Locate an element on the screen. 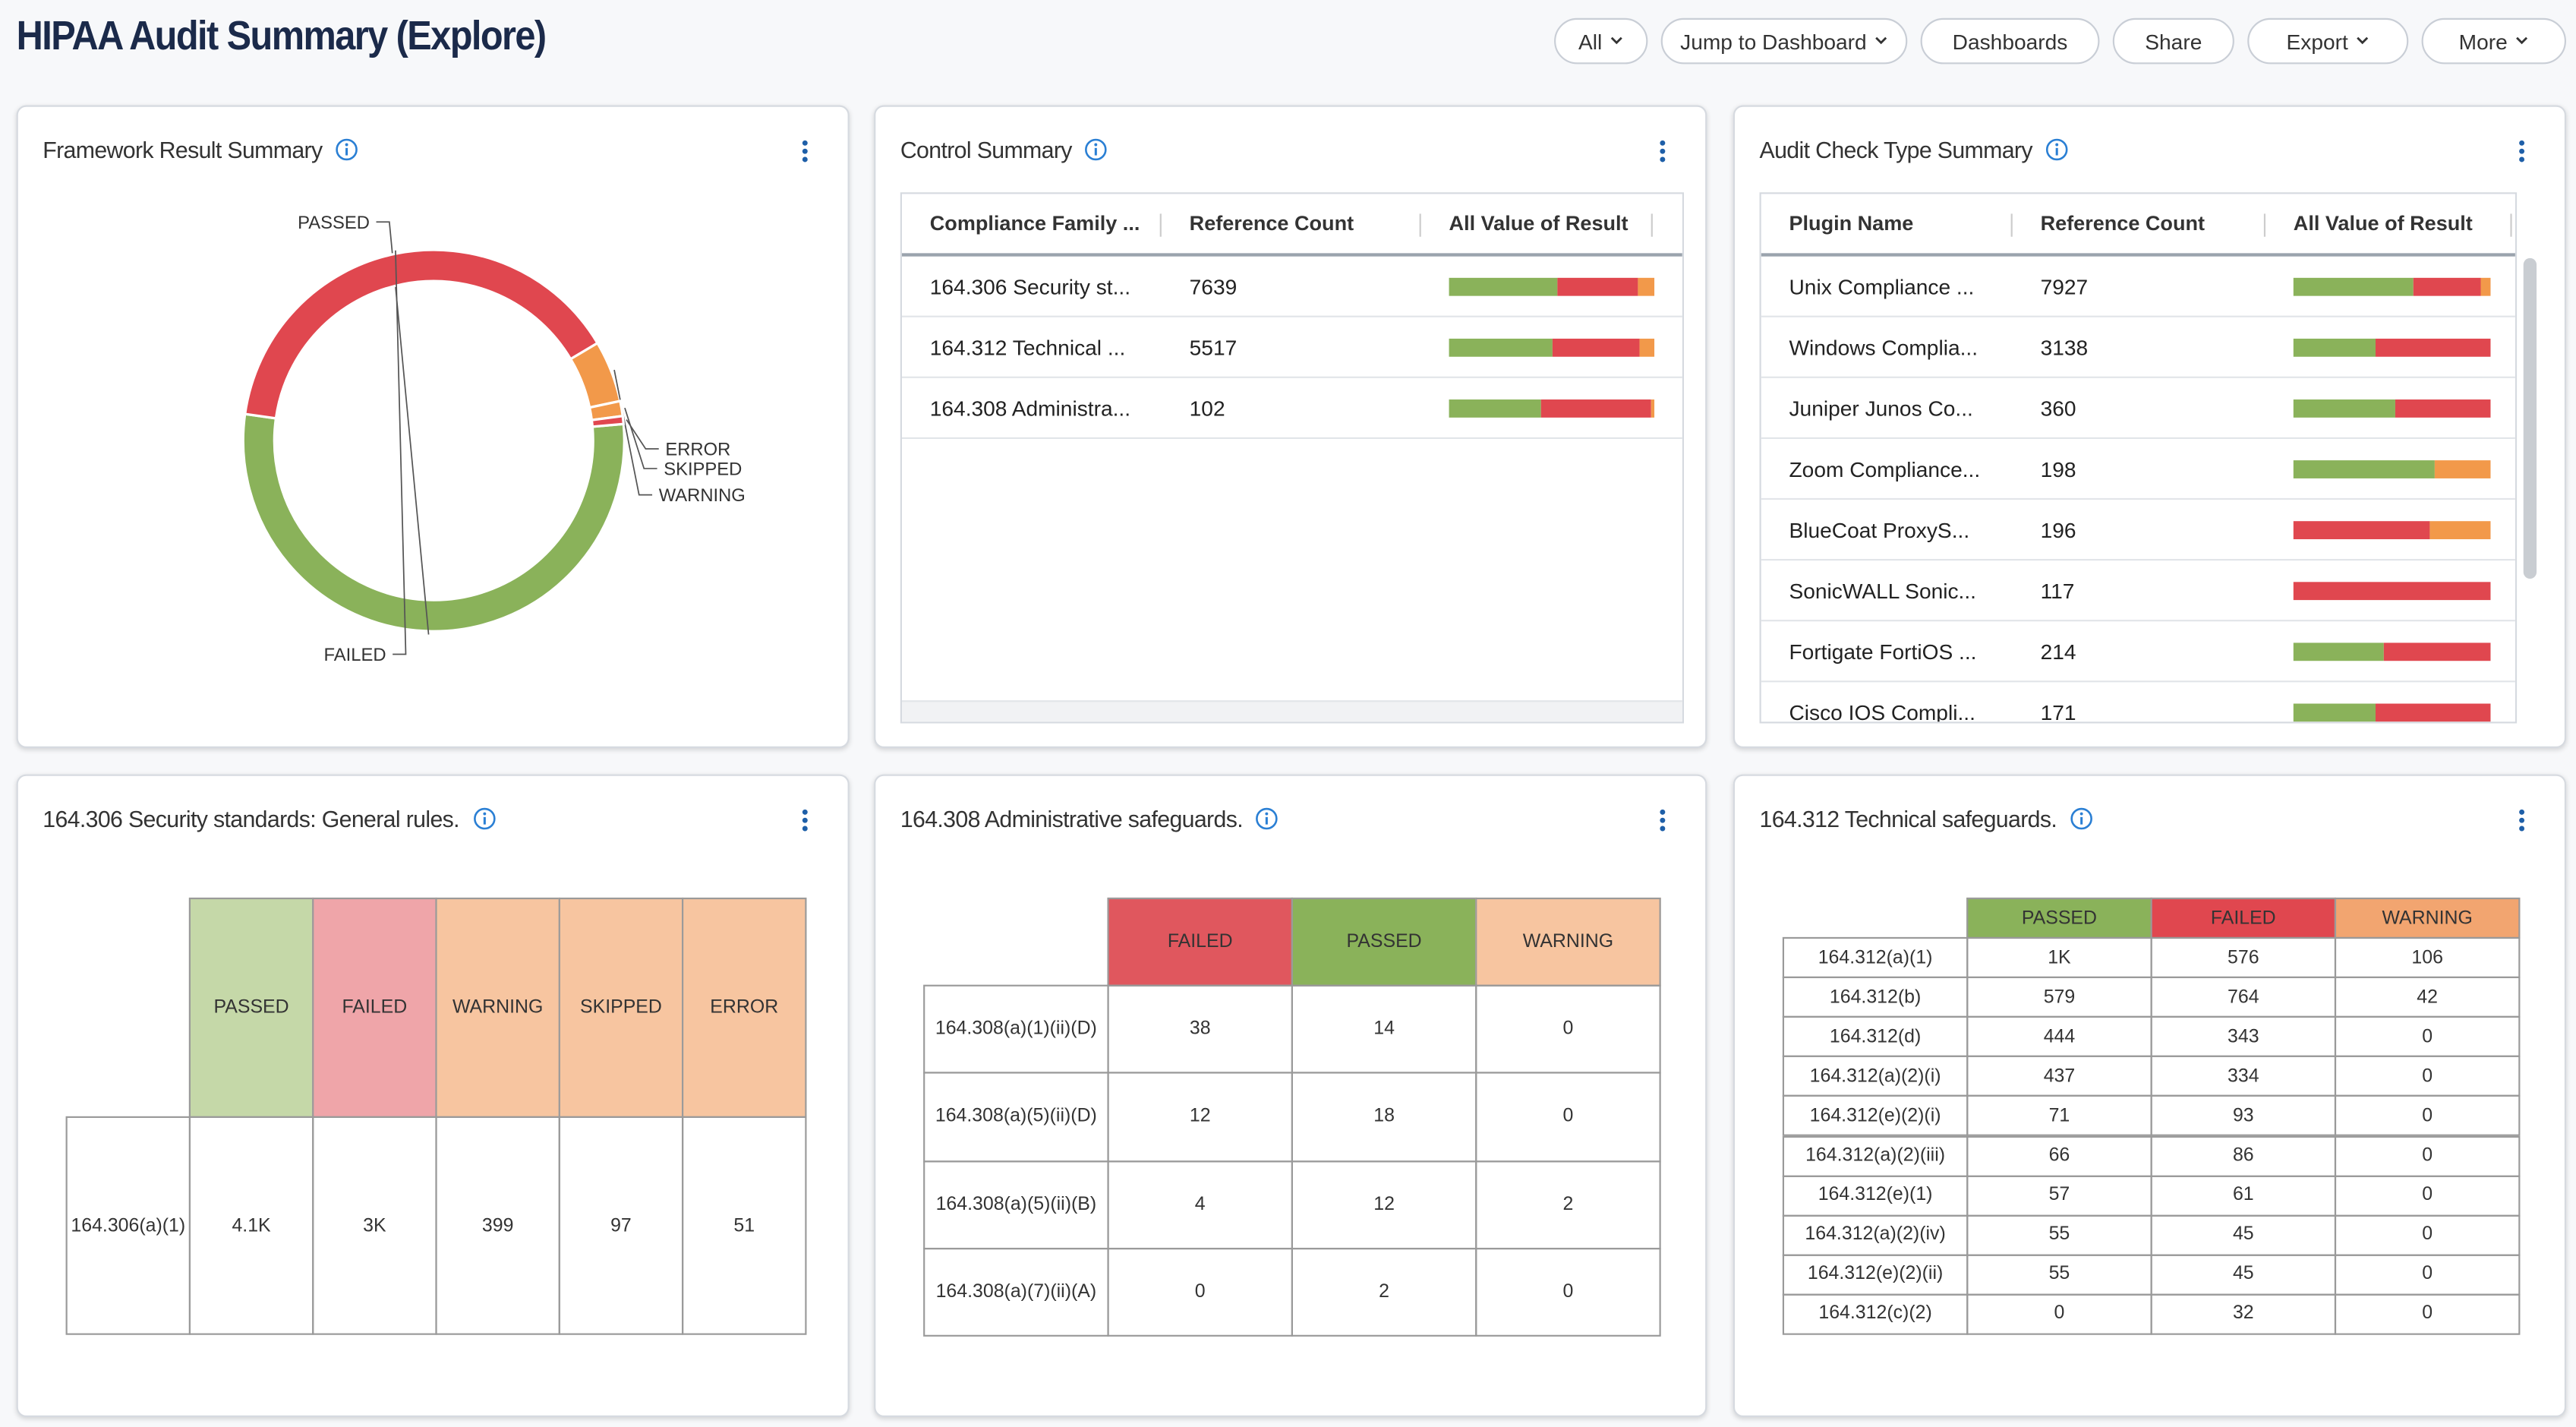 This screenshot has width=2576, height=1427. column-header: WARNING is located at coordinates (2427, 918).